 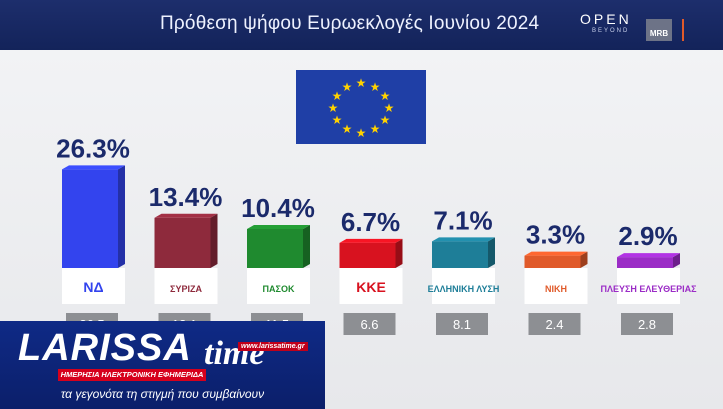 I want to click on previous-value-4: 8.1, so click(x=462, y=324).